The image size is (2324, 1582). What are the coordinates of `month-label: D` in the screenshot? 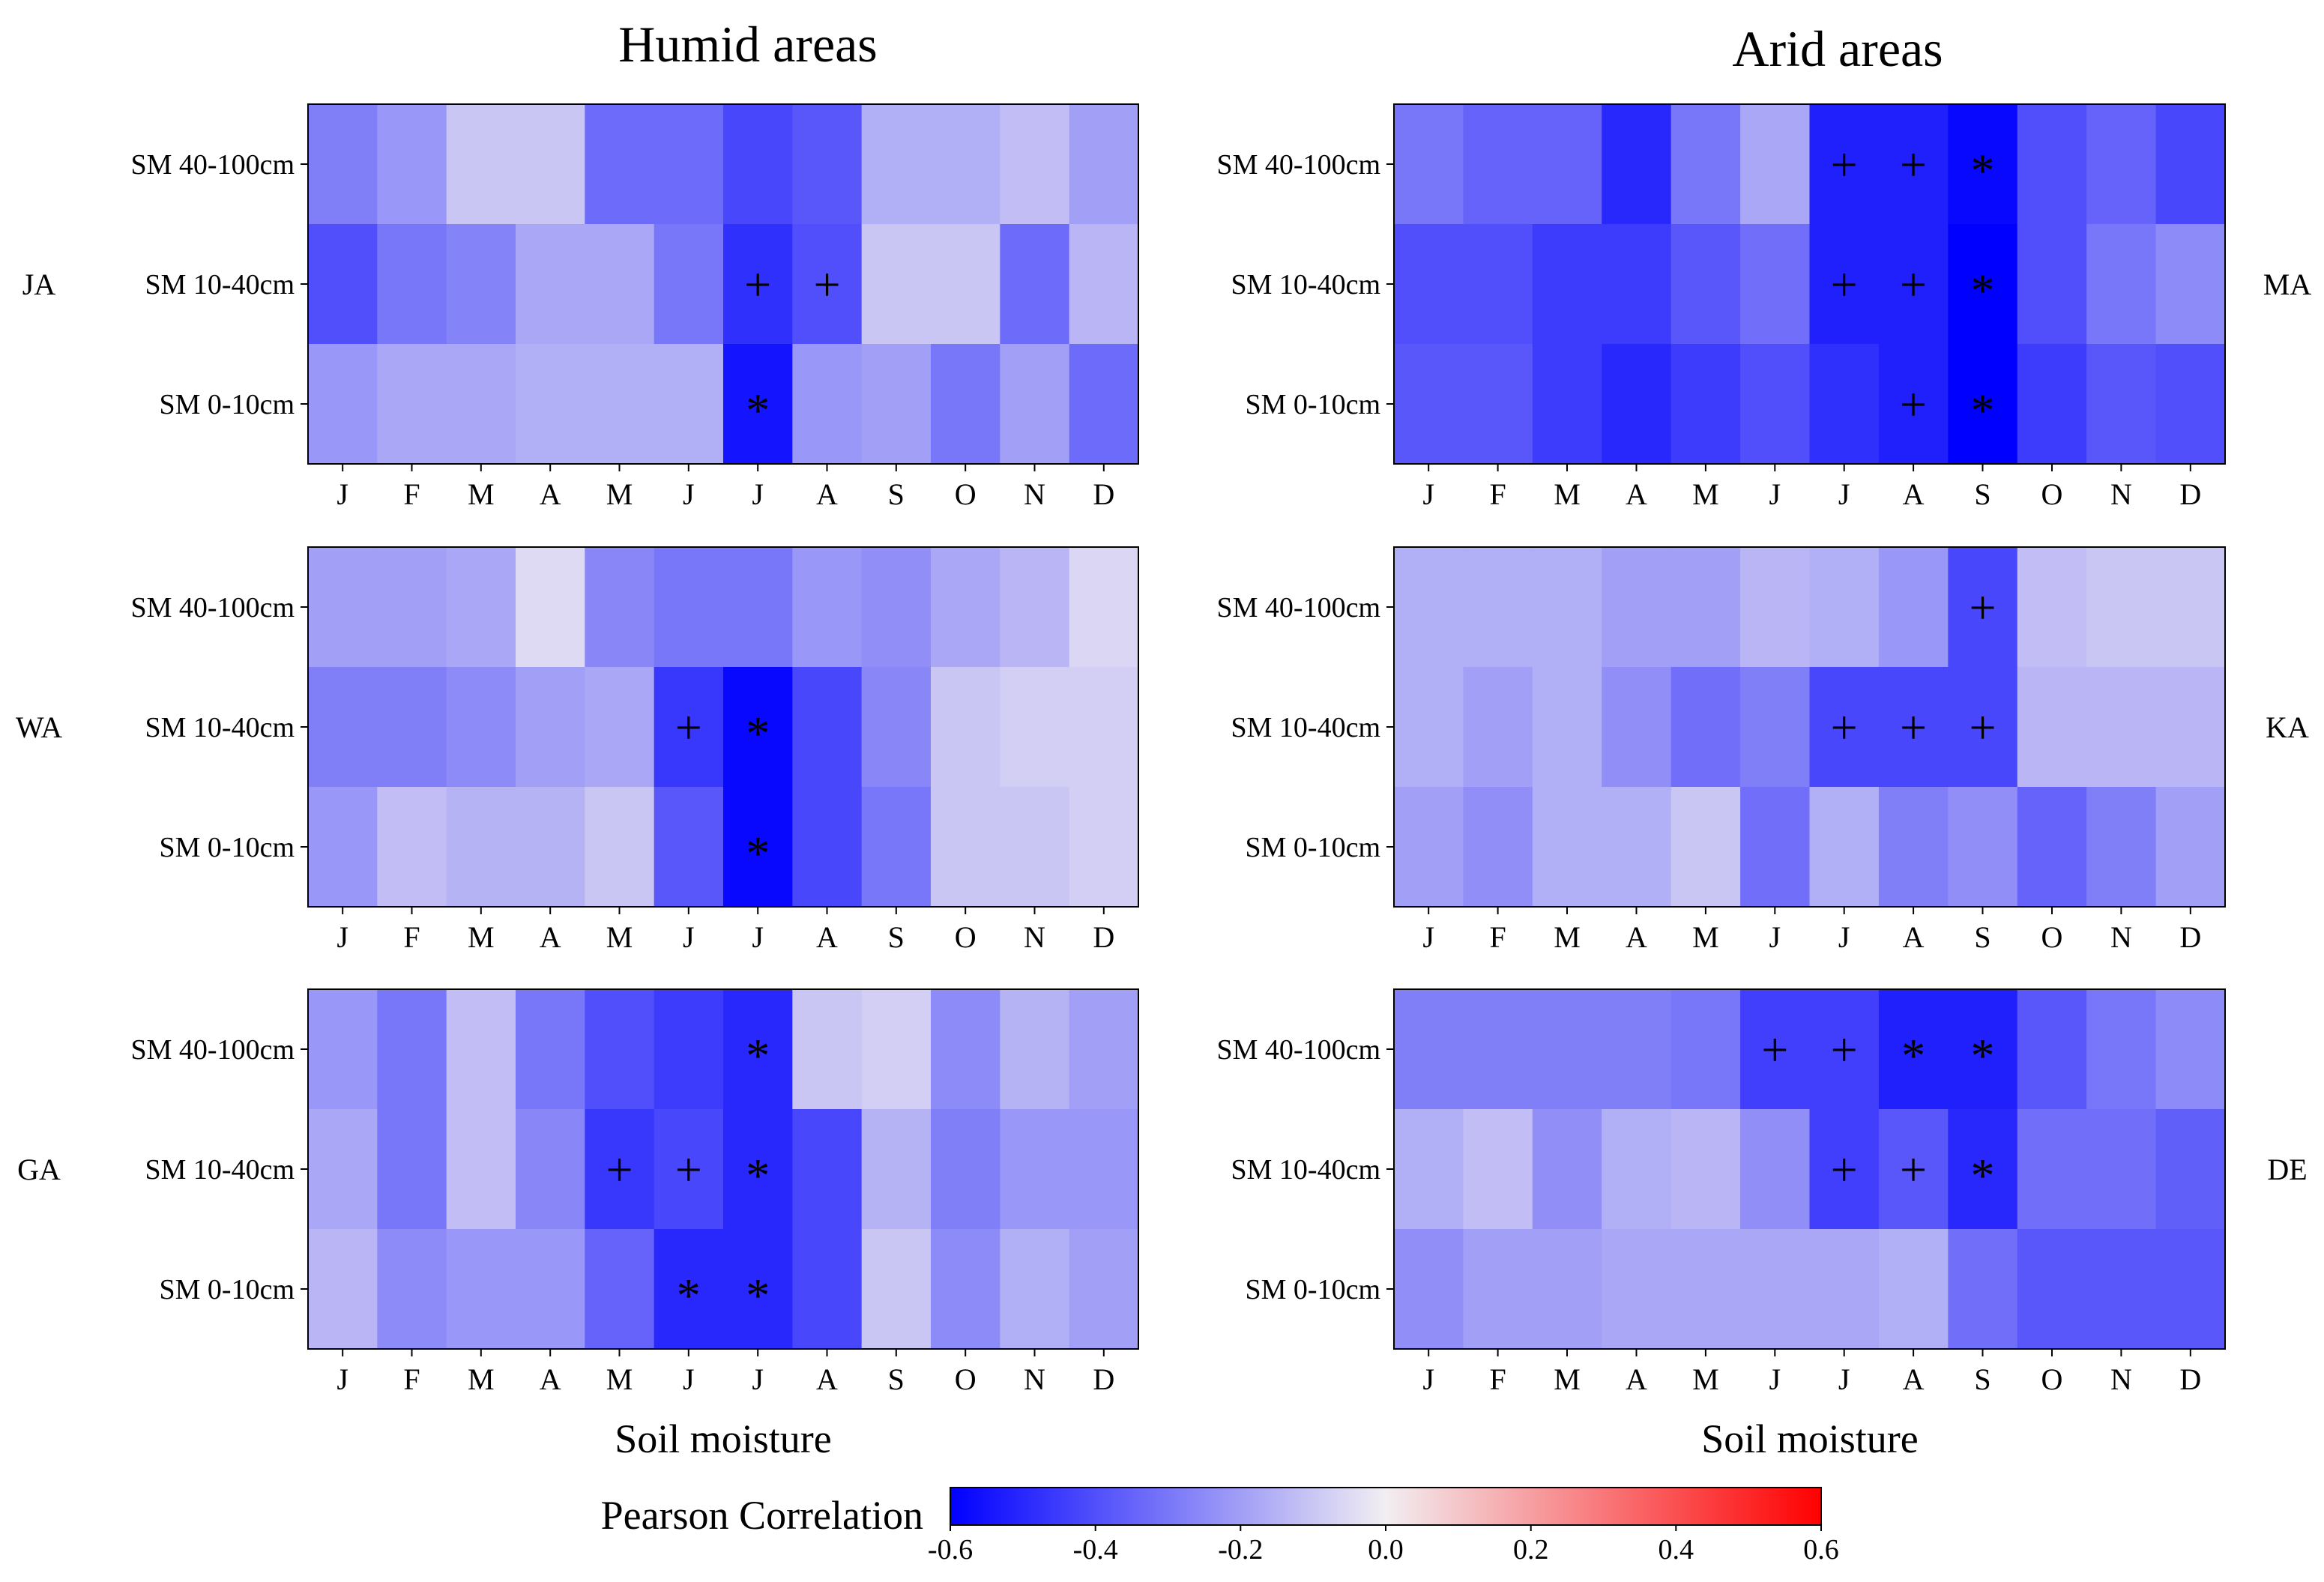 It's located at (2190, 937).